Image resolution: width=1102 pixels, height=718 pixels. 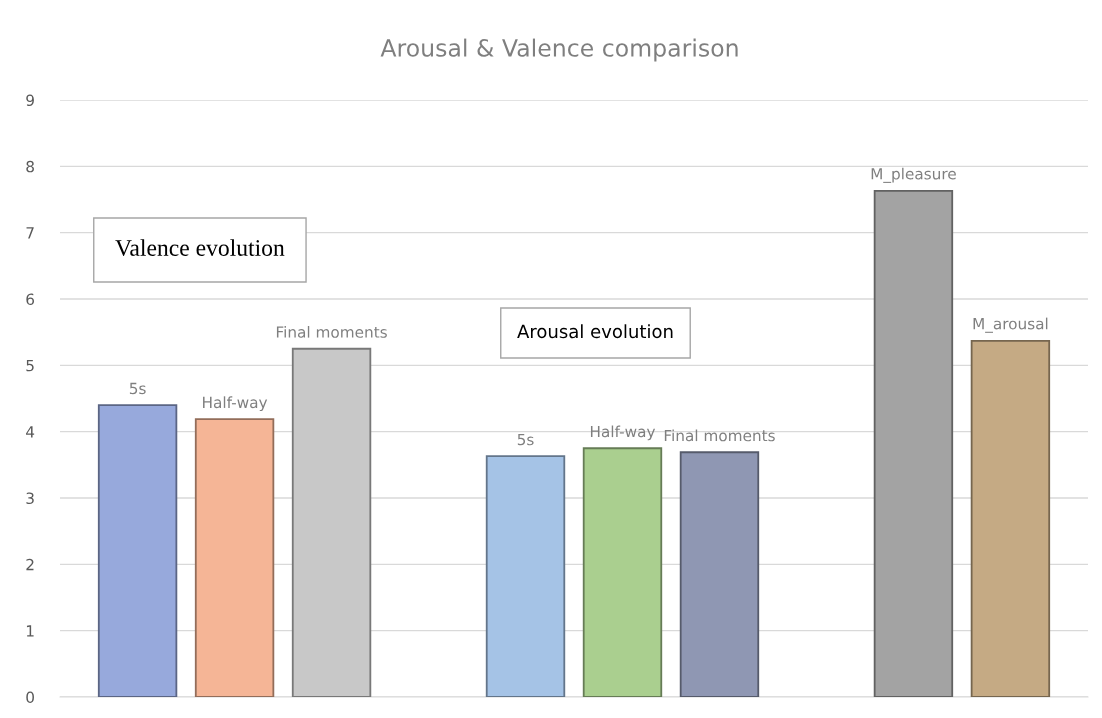 I want to click on y-tick-label: 3, so click(x=30, y=498).